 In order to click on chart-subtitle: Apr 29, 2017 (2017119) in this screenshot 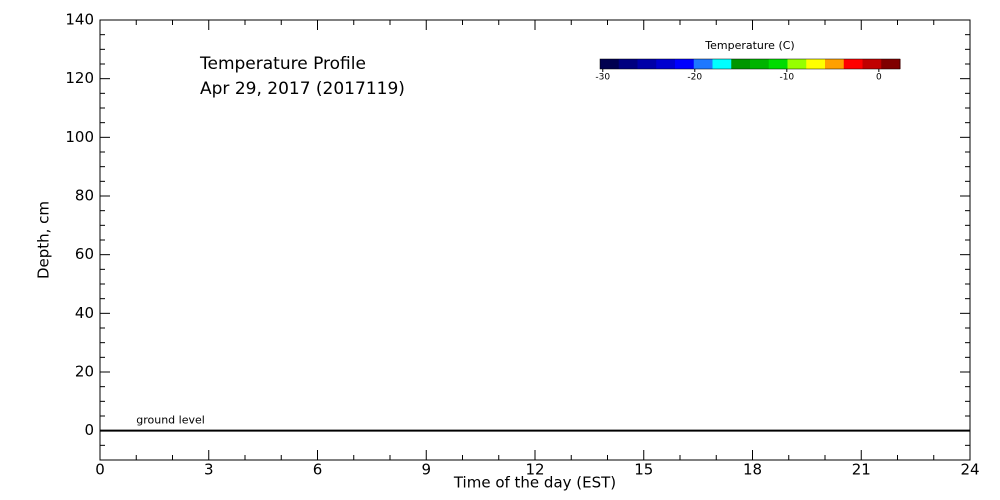, I will do `click(302, 89)`.